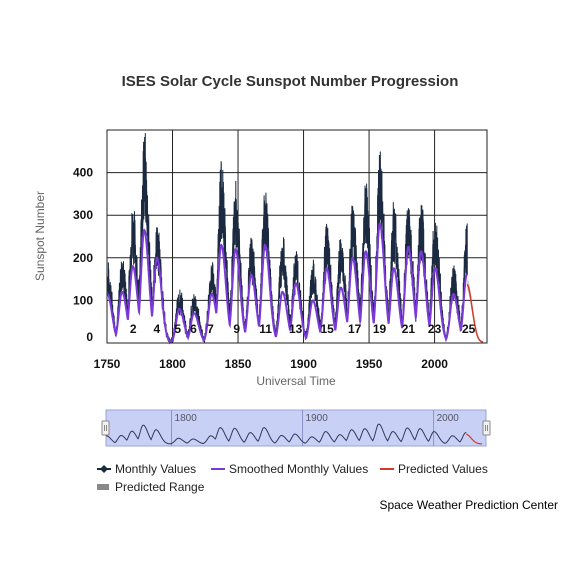  I want to click on x-tick-label: 2000, so click(434, 364).